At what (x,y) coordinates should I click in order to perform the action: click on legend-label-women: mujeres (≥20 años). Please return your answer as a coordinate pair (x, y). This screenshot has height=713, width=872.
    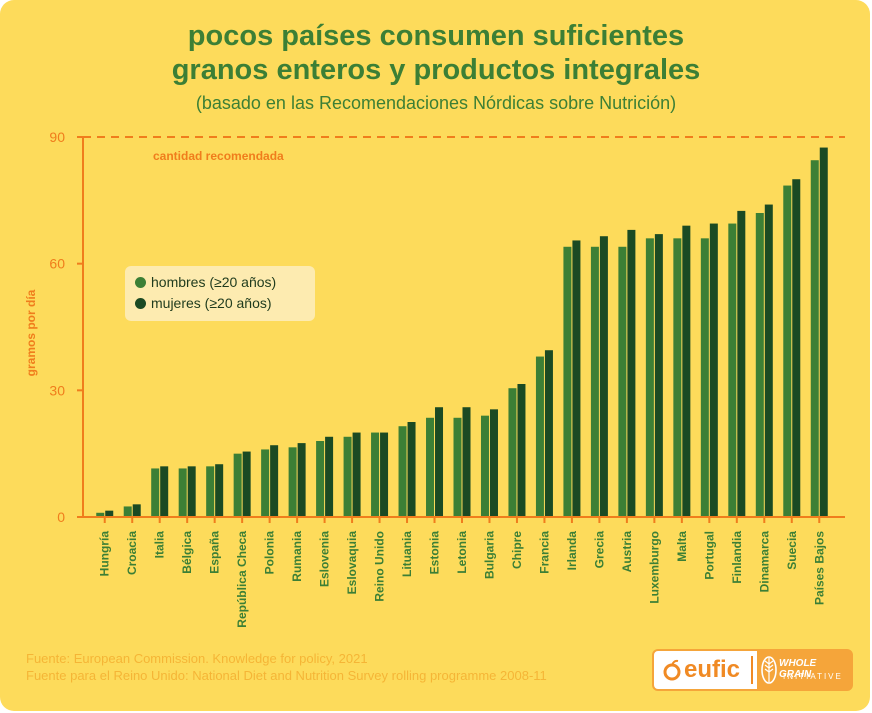
    Looking at the image, I should click on (211, 303).